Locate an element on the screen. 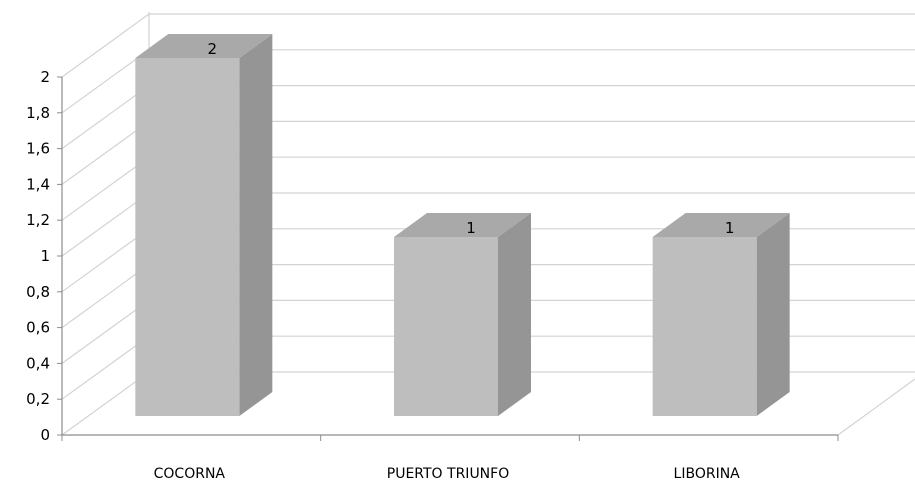  y-tick-label: 1,6 is located at coordinates (38, 149).